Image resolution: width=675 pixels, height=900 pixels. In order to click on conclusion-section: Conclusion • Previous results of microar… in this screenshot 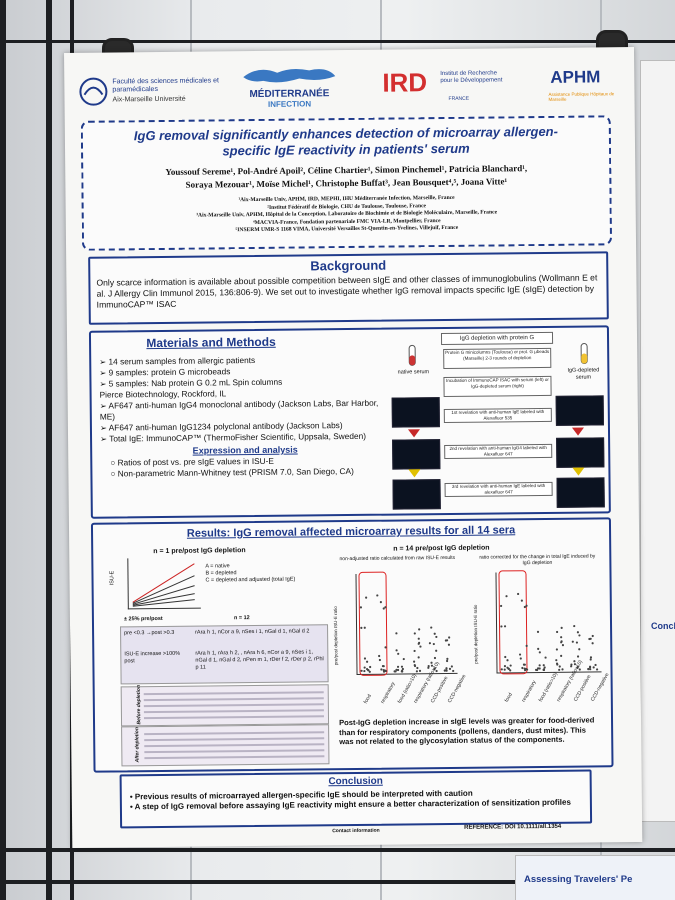, I will do `click(356, 799)`.